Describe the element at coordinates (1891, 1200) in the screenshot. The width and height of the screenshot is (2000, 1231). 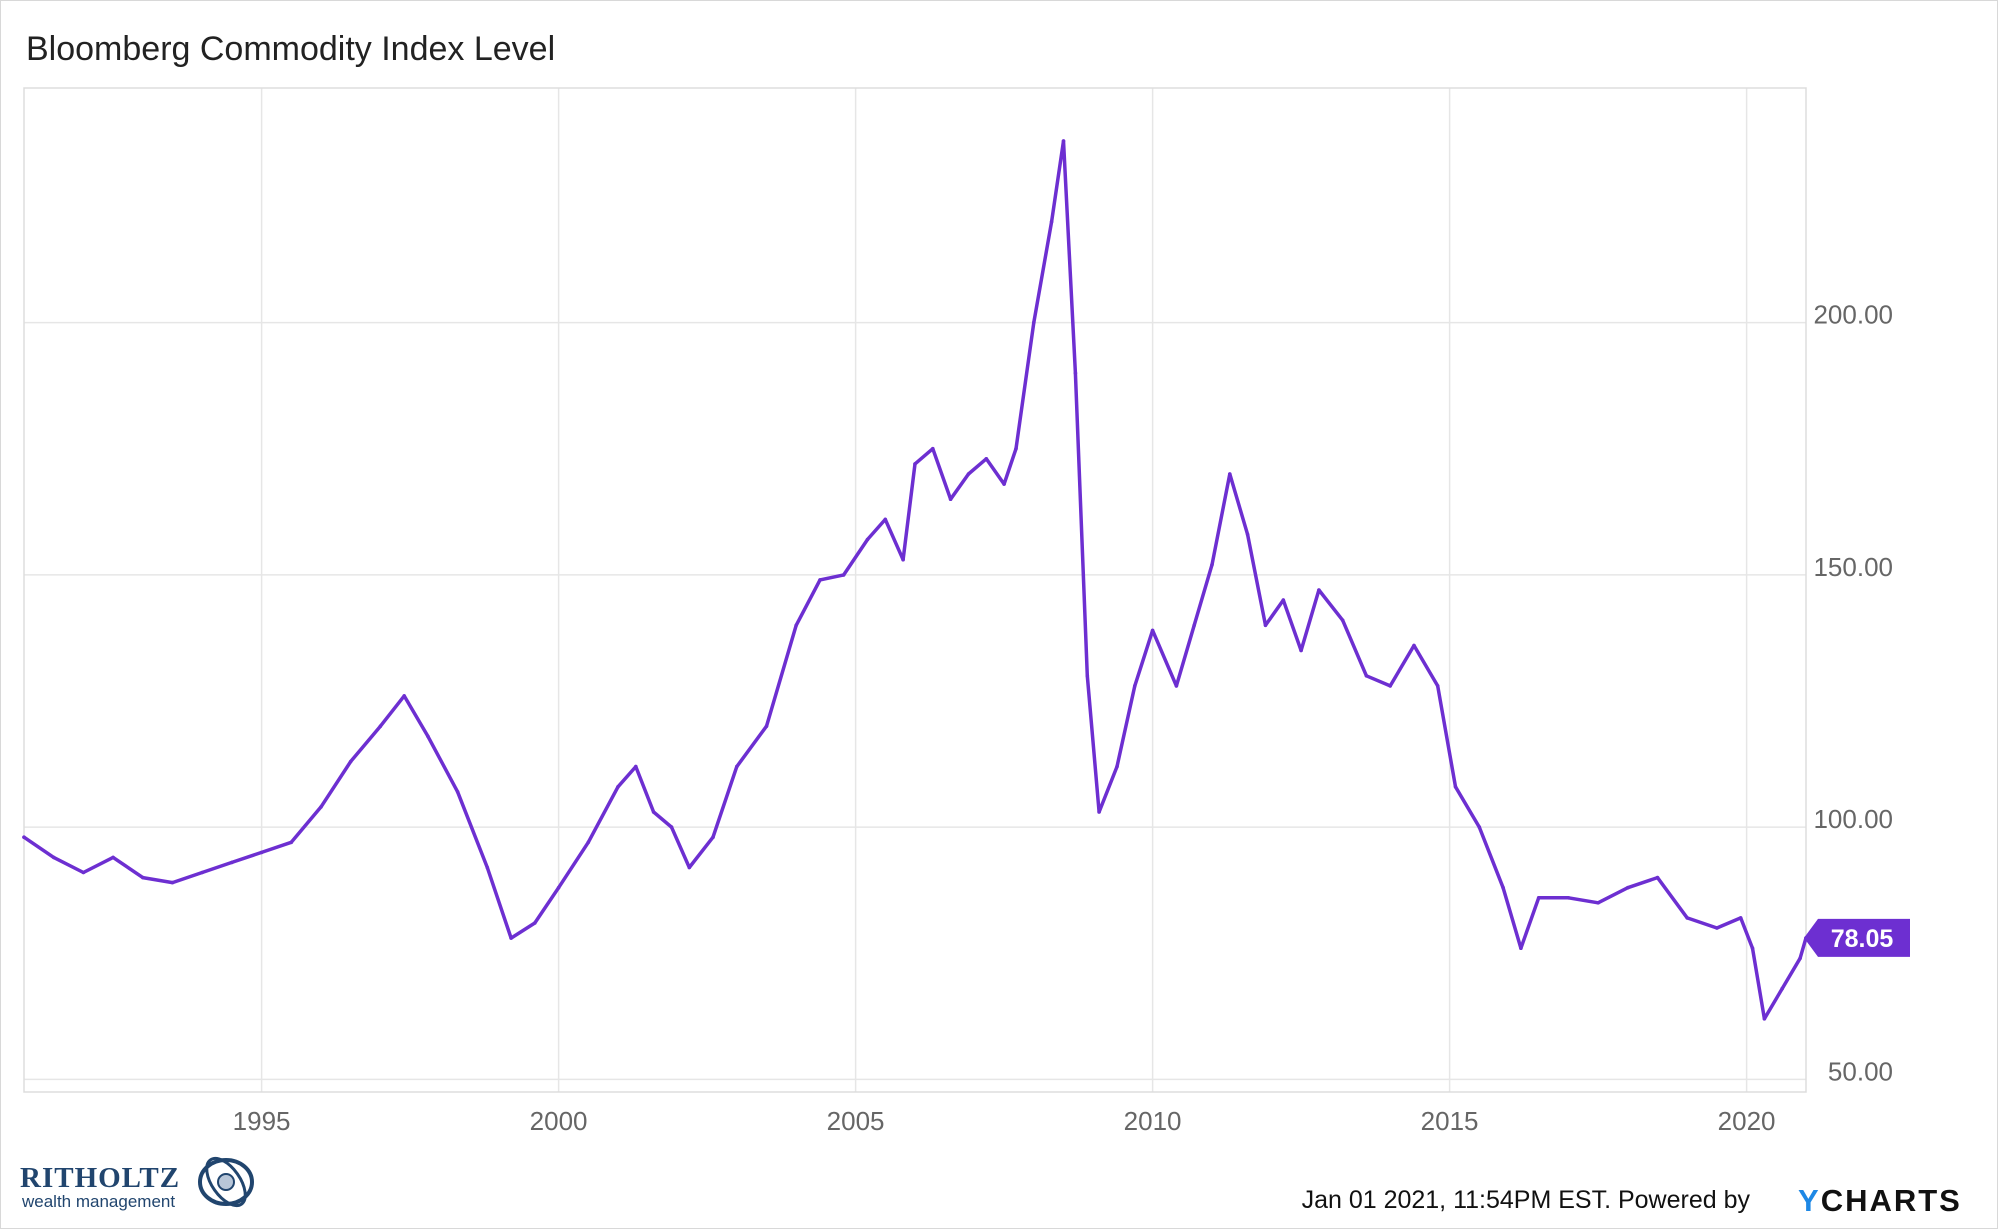
I see `ycharts-wordmark: CHARTS` at that location.